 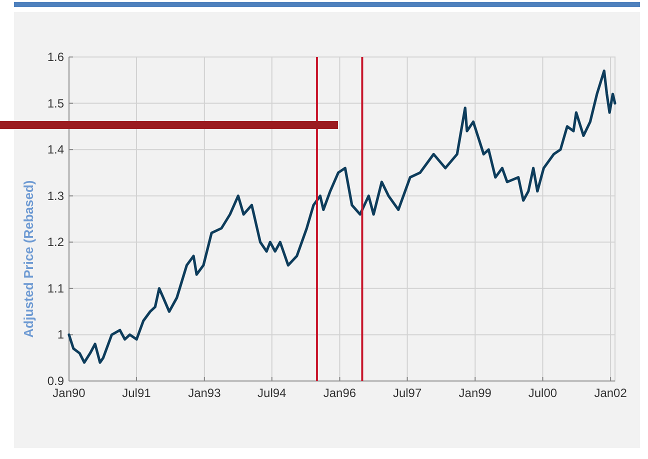 I want to click on x-tick-label: Jan99, so click(x=475, y=393).